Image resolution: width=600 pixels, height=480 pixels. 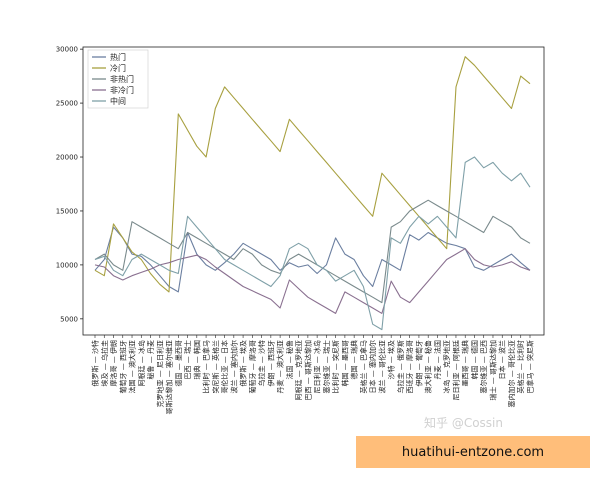 What do you see at coordinates (122, 366) in the screenshot?
I see `x-tick-label: 葡萄牙 — 西班牙` at bounding box center [122, 366].